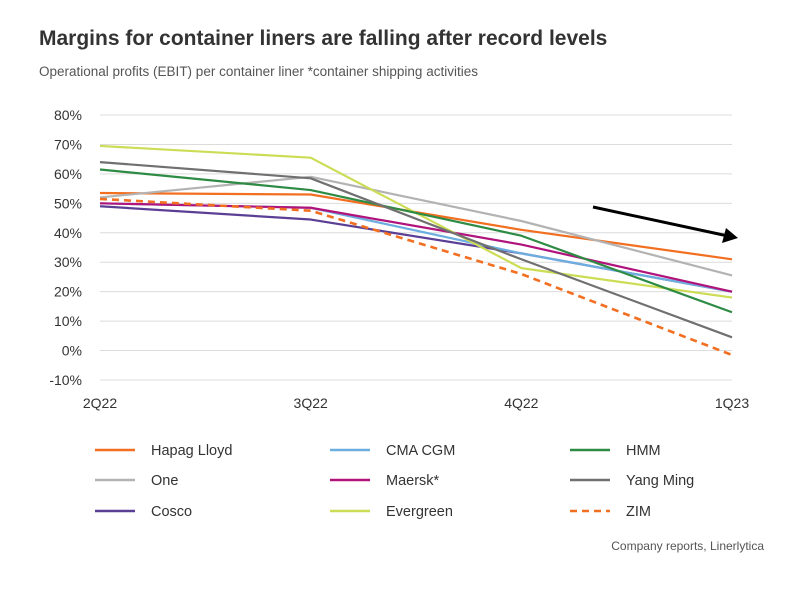 The image size is (804, 605). What do you see at coordinates (643, 451) in the screenshot?
I see `legend-label: HMM` at bounding box center [643, 451].